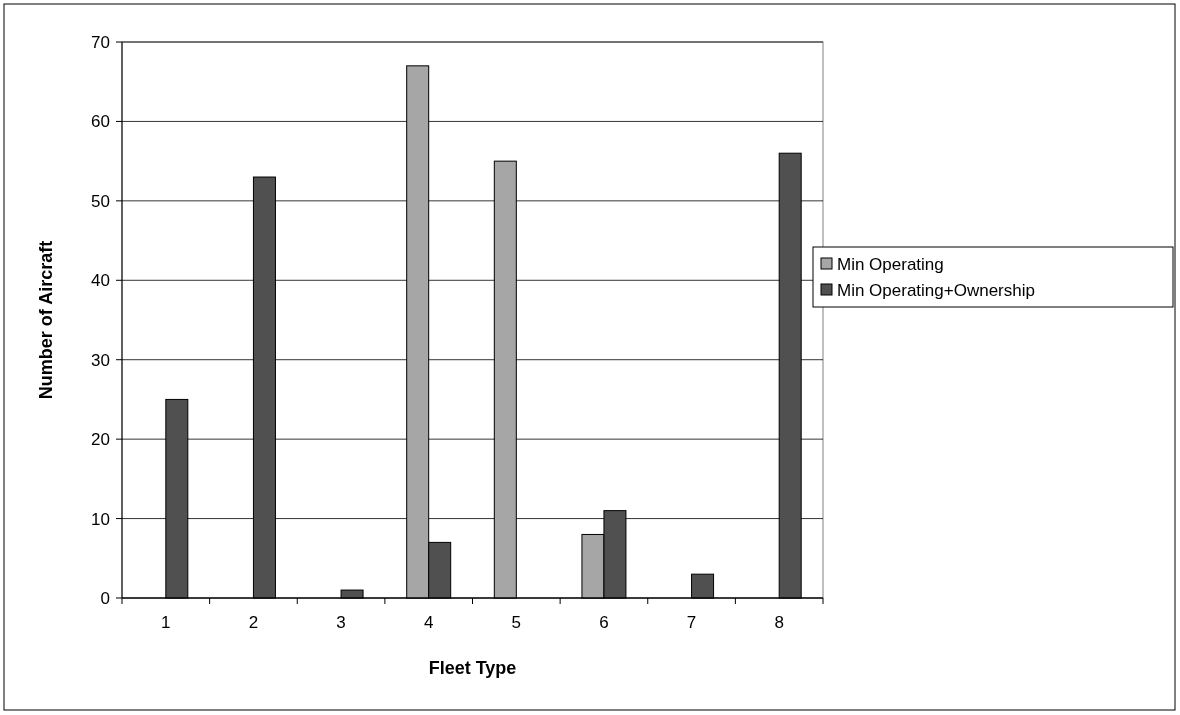 The width and height of the screenshot is (1180, 715). Describe the element at coordinates (166, 622) in the screenshot. I see `x-tick-label: 1` at that location.